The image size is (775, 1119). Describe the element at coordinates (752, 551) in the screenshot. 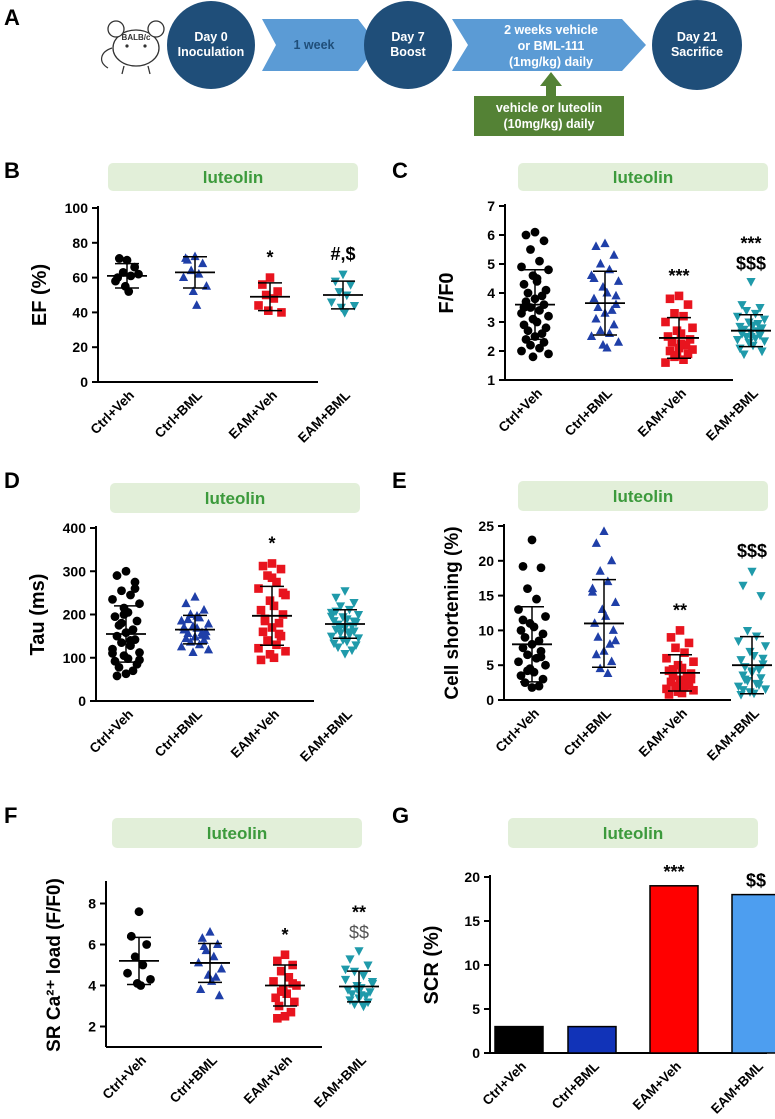

I see `significance-label: $$$` at that location.